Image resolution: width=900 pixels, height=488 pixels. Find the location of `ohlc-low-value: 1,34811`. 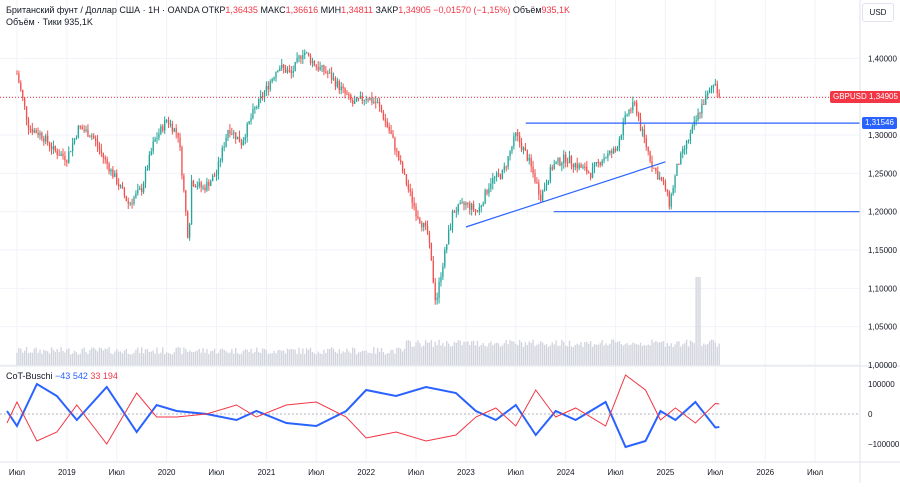

ohlc-low-value: 1,34811 is located at coordinates (357, 10).